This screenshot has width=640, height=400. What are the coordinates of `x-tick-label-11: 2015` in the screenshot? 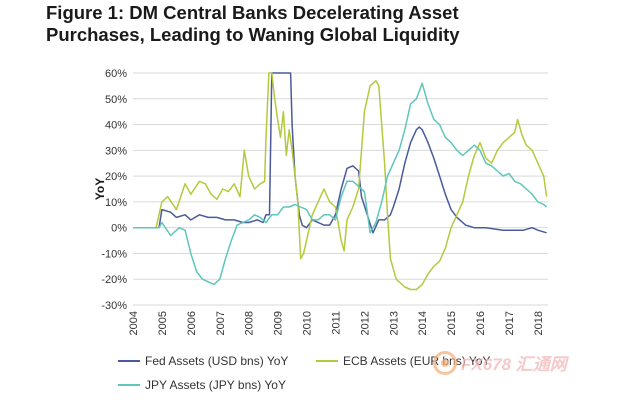 It's located at (452, 323).